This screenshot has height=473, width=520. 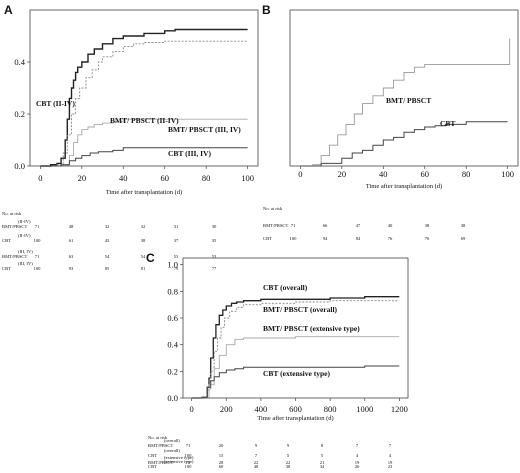 I want to click on x-tick-label: 1000, so click(x=364, y=409).